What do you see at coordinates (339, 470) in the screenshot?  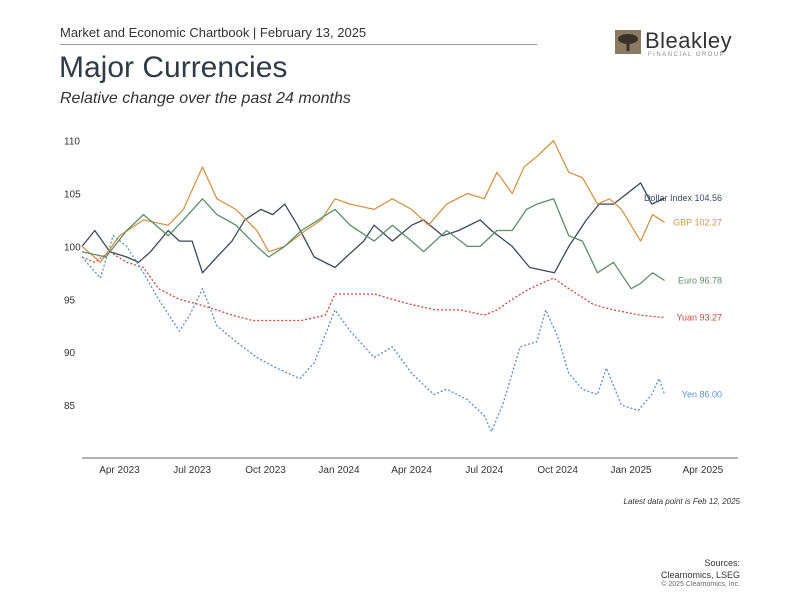 I see `x-tick-label: Jan 2024` at bounding box center [339, 470].